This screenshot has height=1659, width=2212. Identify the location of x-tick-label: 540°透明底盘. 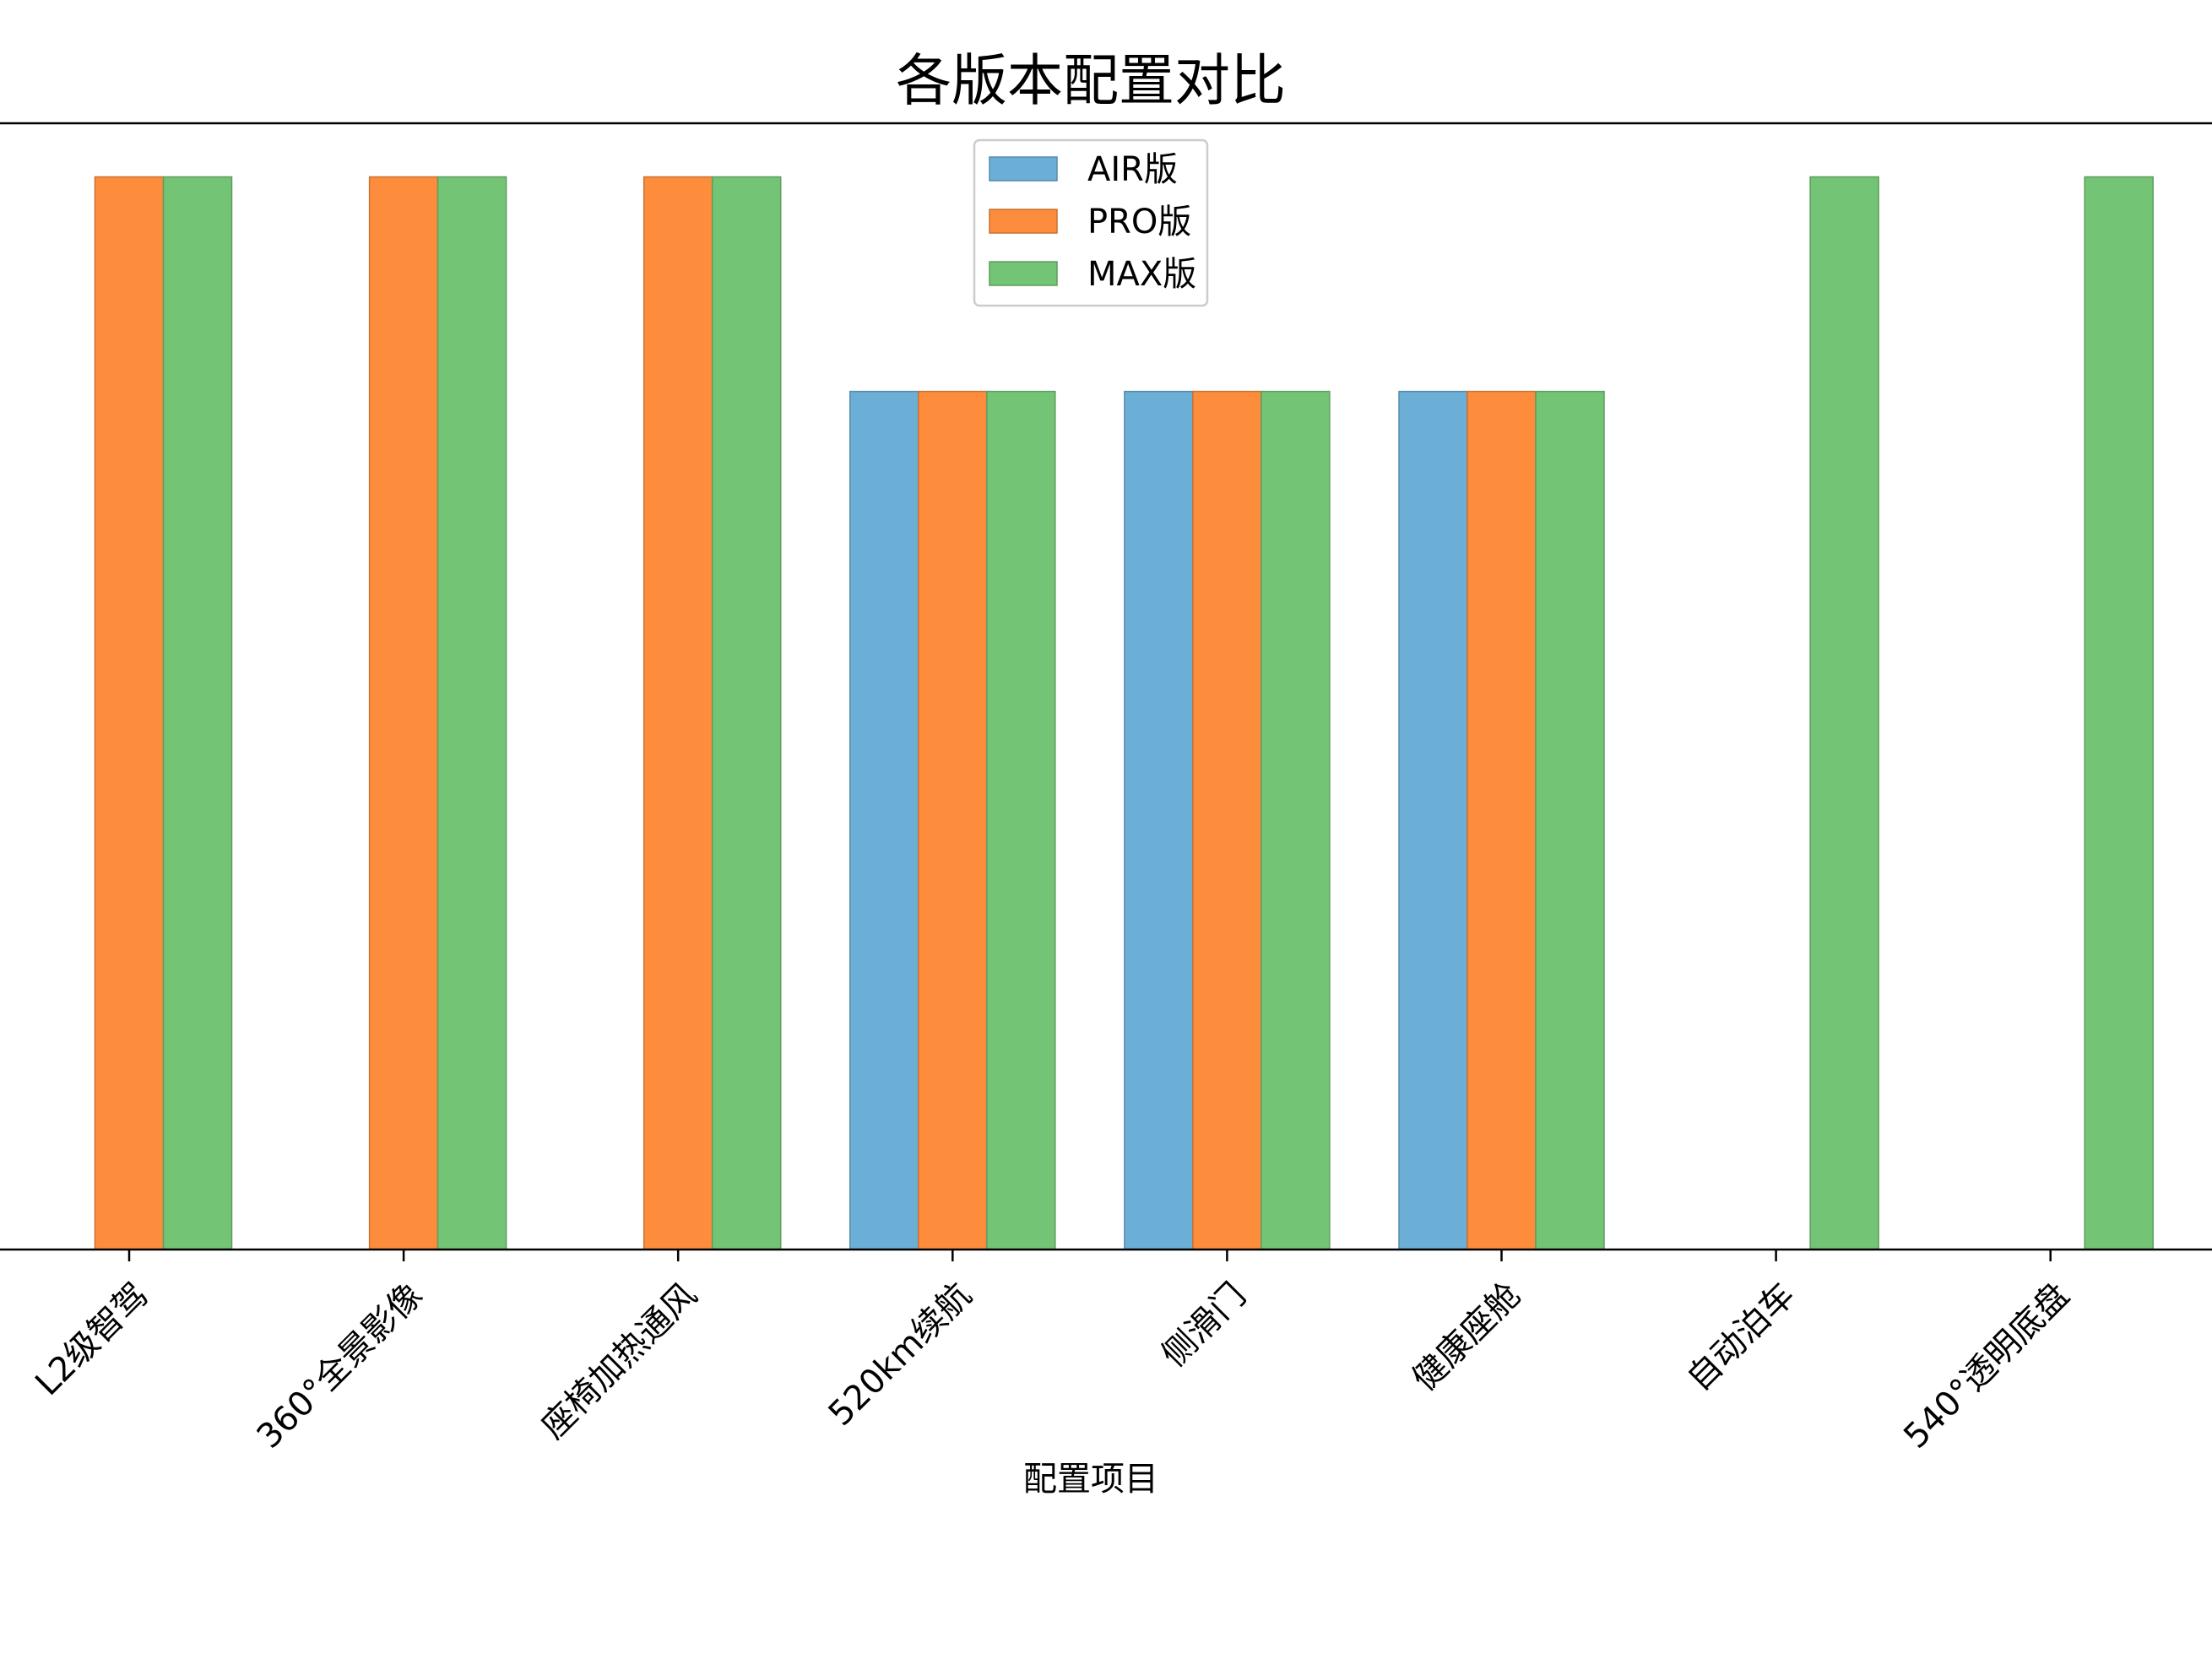
(1987, 1366).